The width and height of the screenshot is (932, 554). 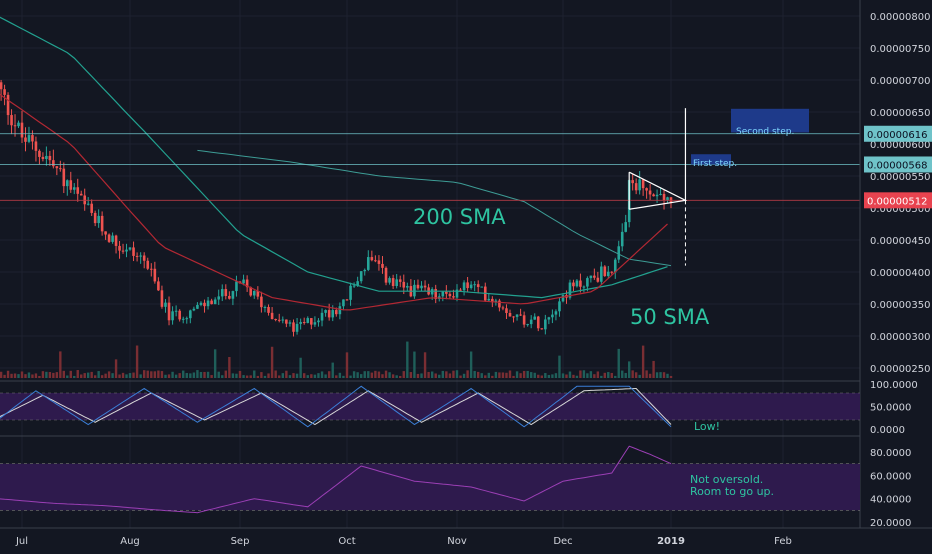 I want to click on price-tick-label: 0.00000750, so click(x=900, y=49).